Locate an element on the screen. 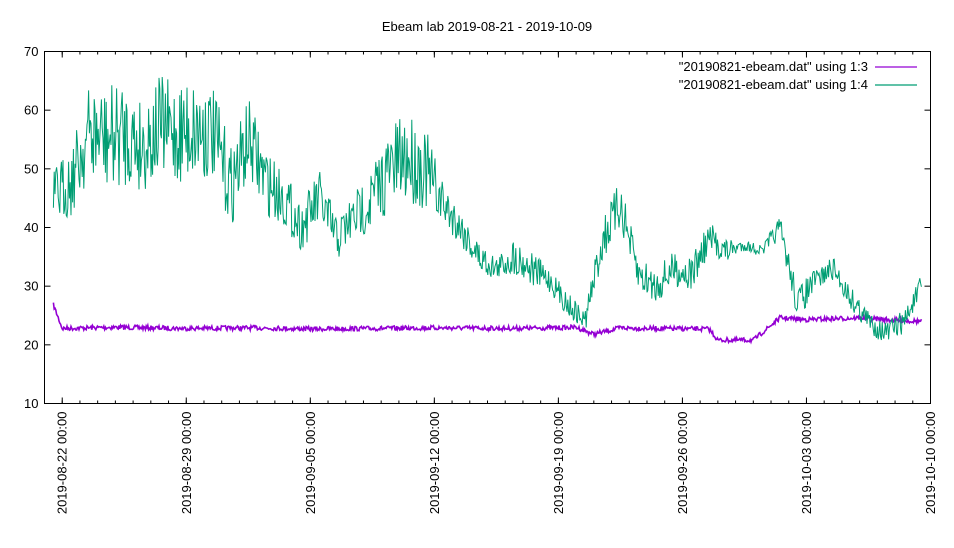  y-tick-label: 40 is located at coordinates (31, 227).